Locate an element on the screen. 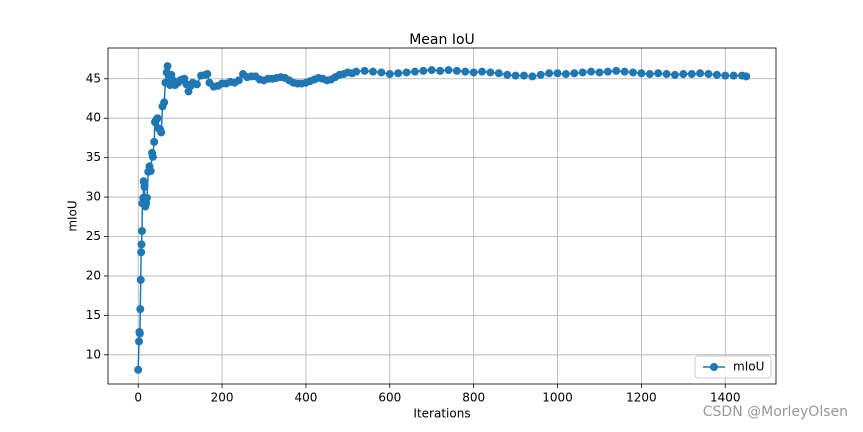 The height and width of the screenshot is (432, 863). y-tick-label: 15 is located at coordinates (93, 315).